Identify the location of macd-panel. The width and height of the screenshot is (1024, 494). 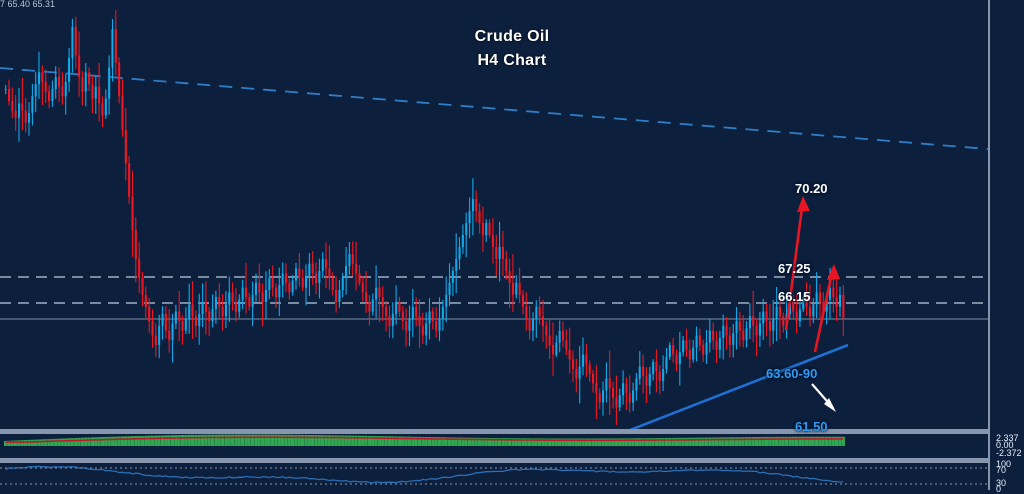
(424, 440).